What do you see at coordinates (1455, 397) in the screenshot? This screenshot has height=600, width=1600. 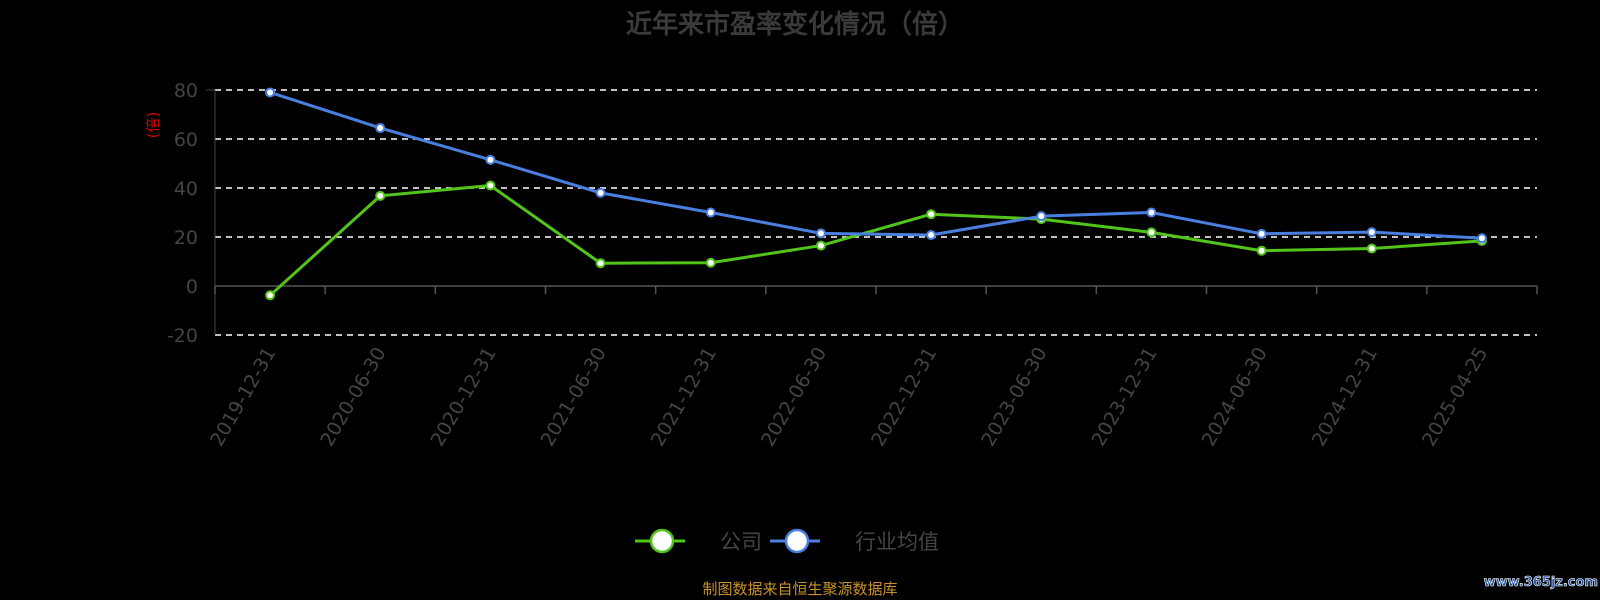 I see `x-tick-label: 2025-04-25` at bounding box center [1455, 397].